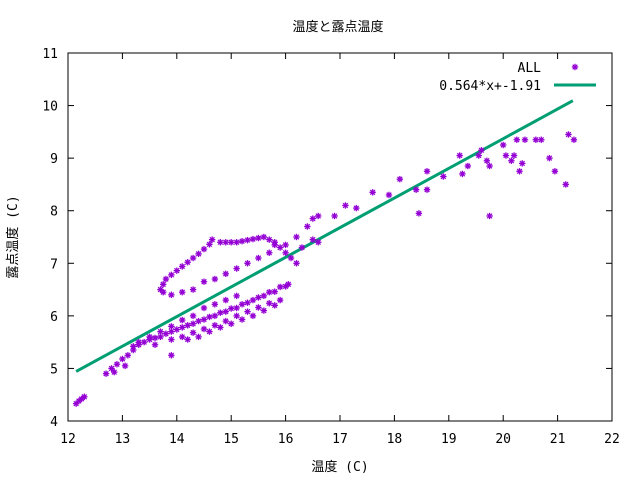 This screenshot has height=480, width=640. What do you see at coordinates (337, 27) in the screenshot?
I see `chart-title: 温度と露点温度` at bounding box center [337, 27].